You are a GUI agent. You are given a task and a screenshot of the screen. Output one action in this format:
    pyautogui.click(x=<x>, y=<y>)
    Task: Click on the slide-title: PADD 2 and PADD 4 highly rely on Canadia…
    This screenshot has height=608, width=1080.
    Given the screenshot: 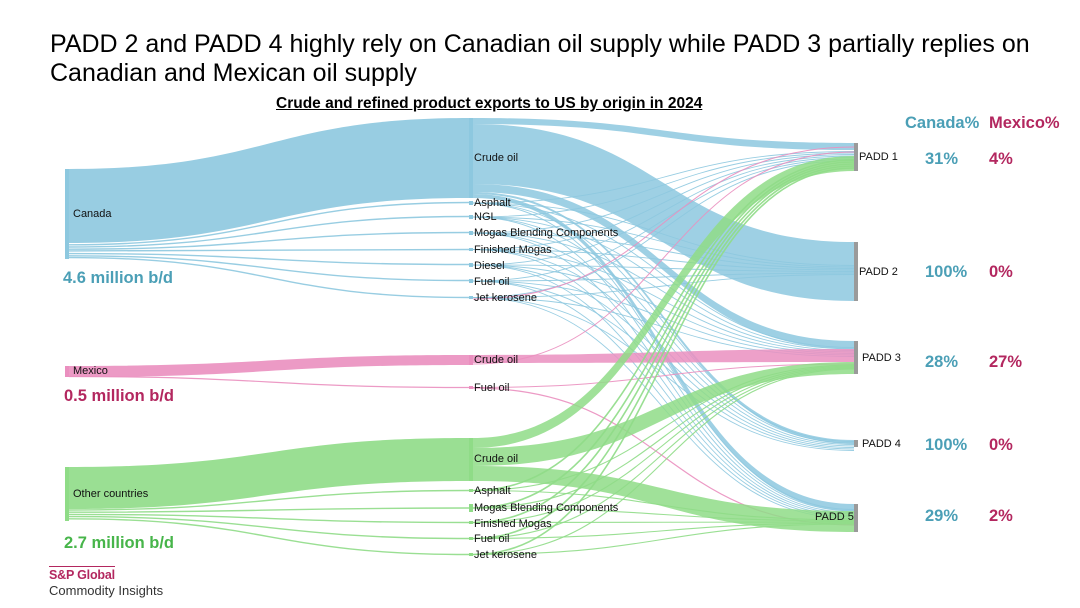 What is the action you would take?
    pyautogui.click(x=540, y=58)
    